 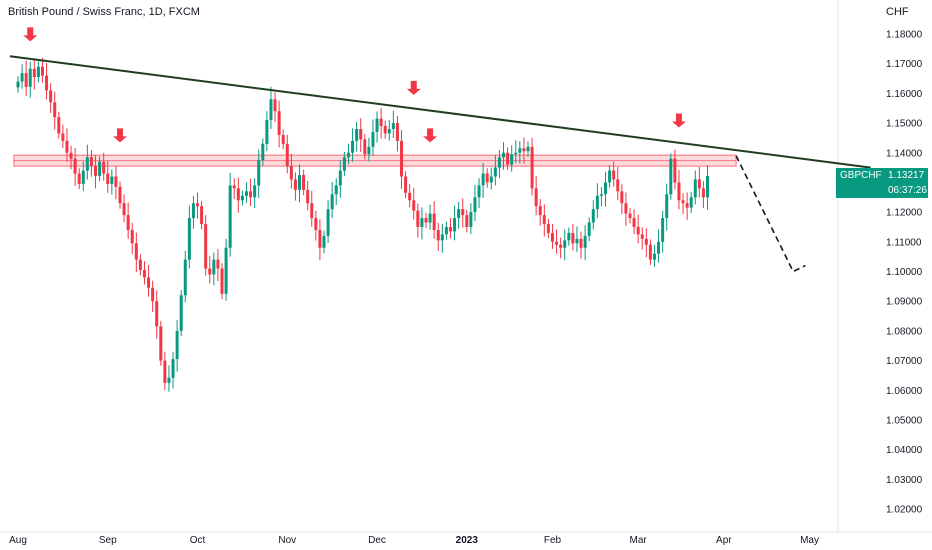 I want to click on countdown-value: 06:37:26, so click(x=907, y=190).